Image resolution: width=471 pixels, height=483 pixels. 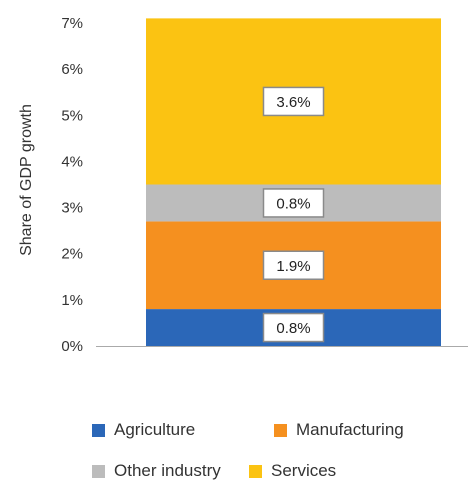 I want to click on data-label-box-services, so click(x=293, y=101).